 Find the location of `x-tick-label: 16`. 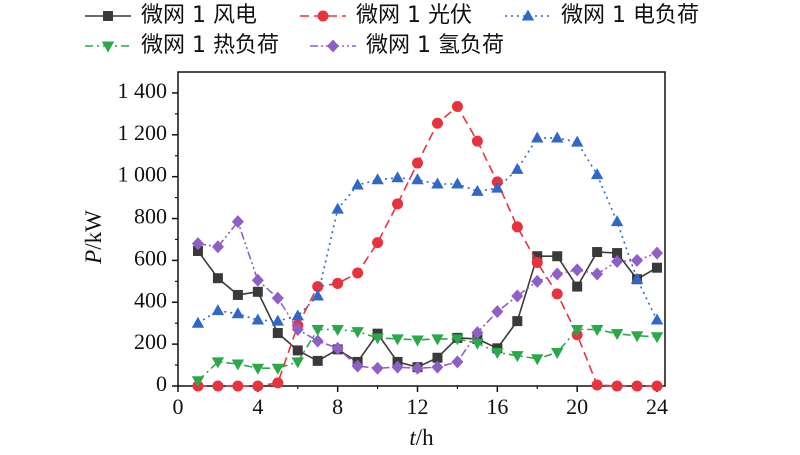

x-tick-label: 16 is located at coordinates (497, 406).